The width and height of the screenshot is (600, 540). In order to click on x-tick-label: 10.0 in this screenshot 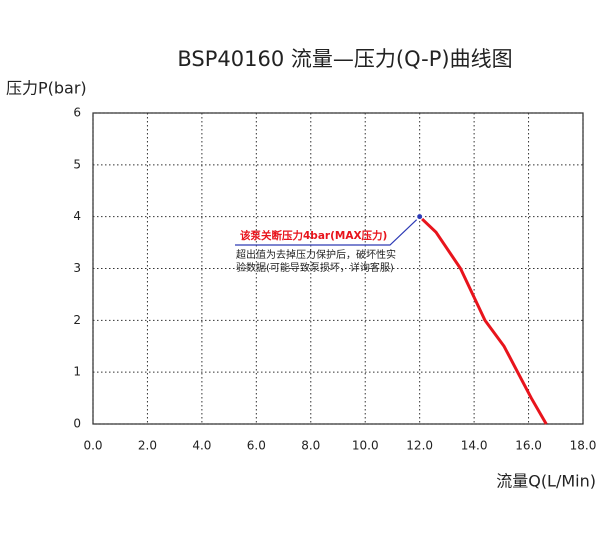, I will do `click(365, 446)`.